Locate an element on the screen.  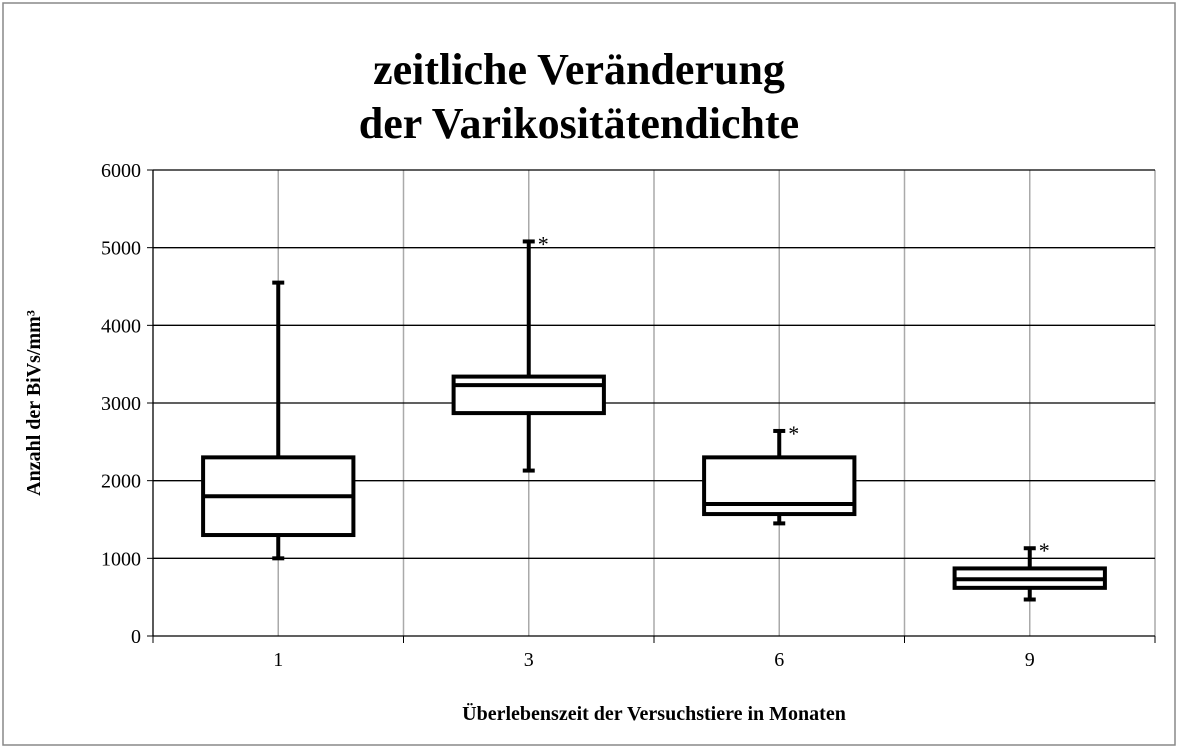
box is located at coordinates (528, 395).